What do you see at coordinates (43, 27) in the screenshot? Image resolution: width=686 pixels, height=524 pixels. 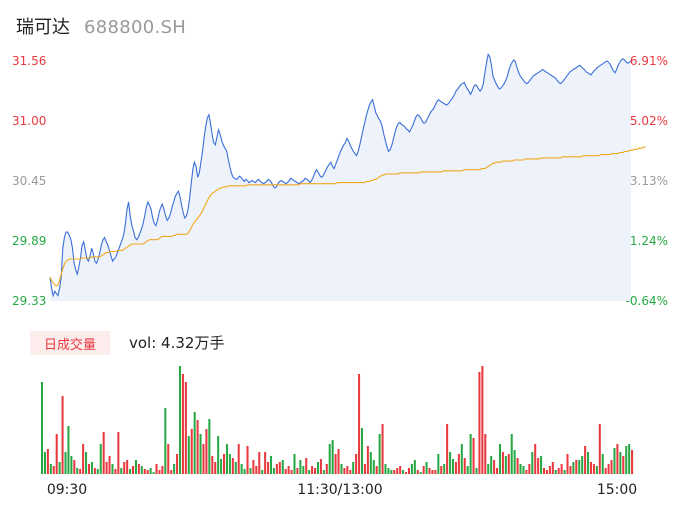 I see `stock-name: 瑞可达` at bounding box center [43, 27].